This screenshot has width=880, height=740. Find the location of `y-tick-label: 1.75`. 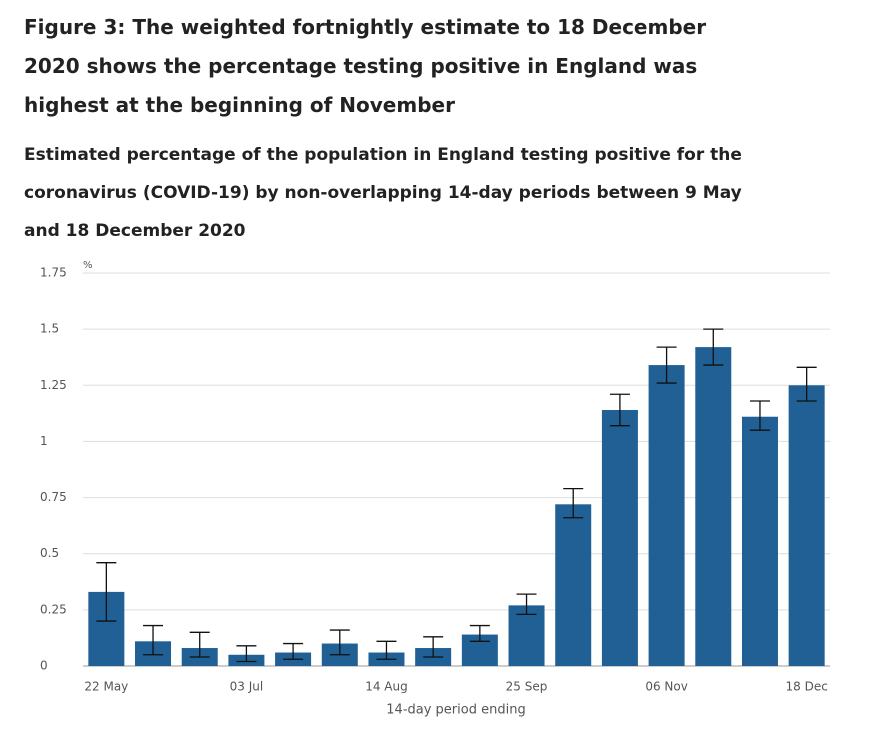

y-tick-label: 1.75 is located at coordinates (53, 273).